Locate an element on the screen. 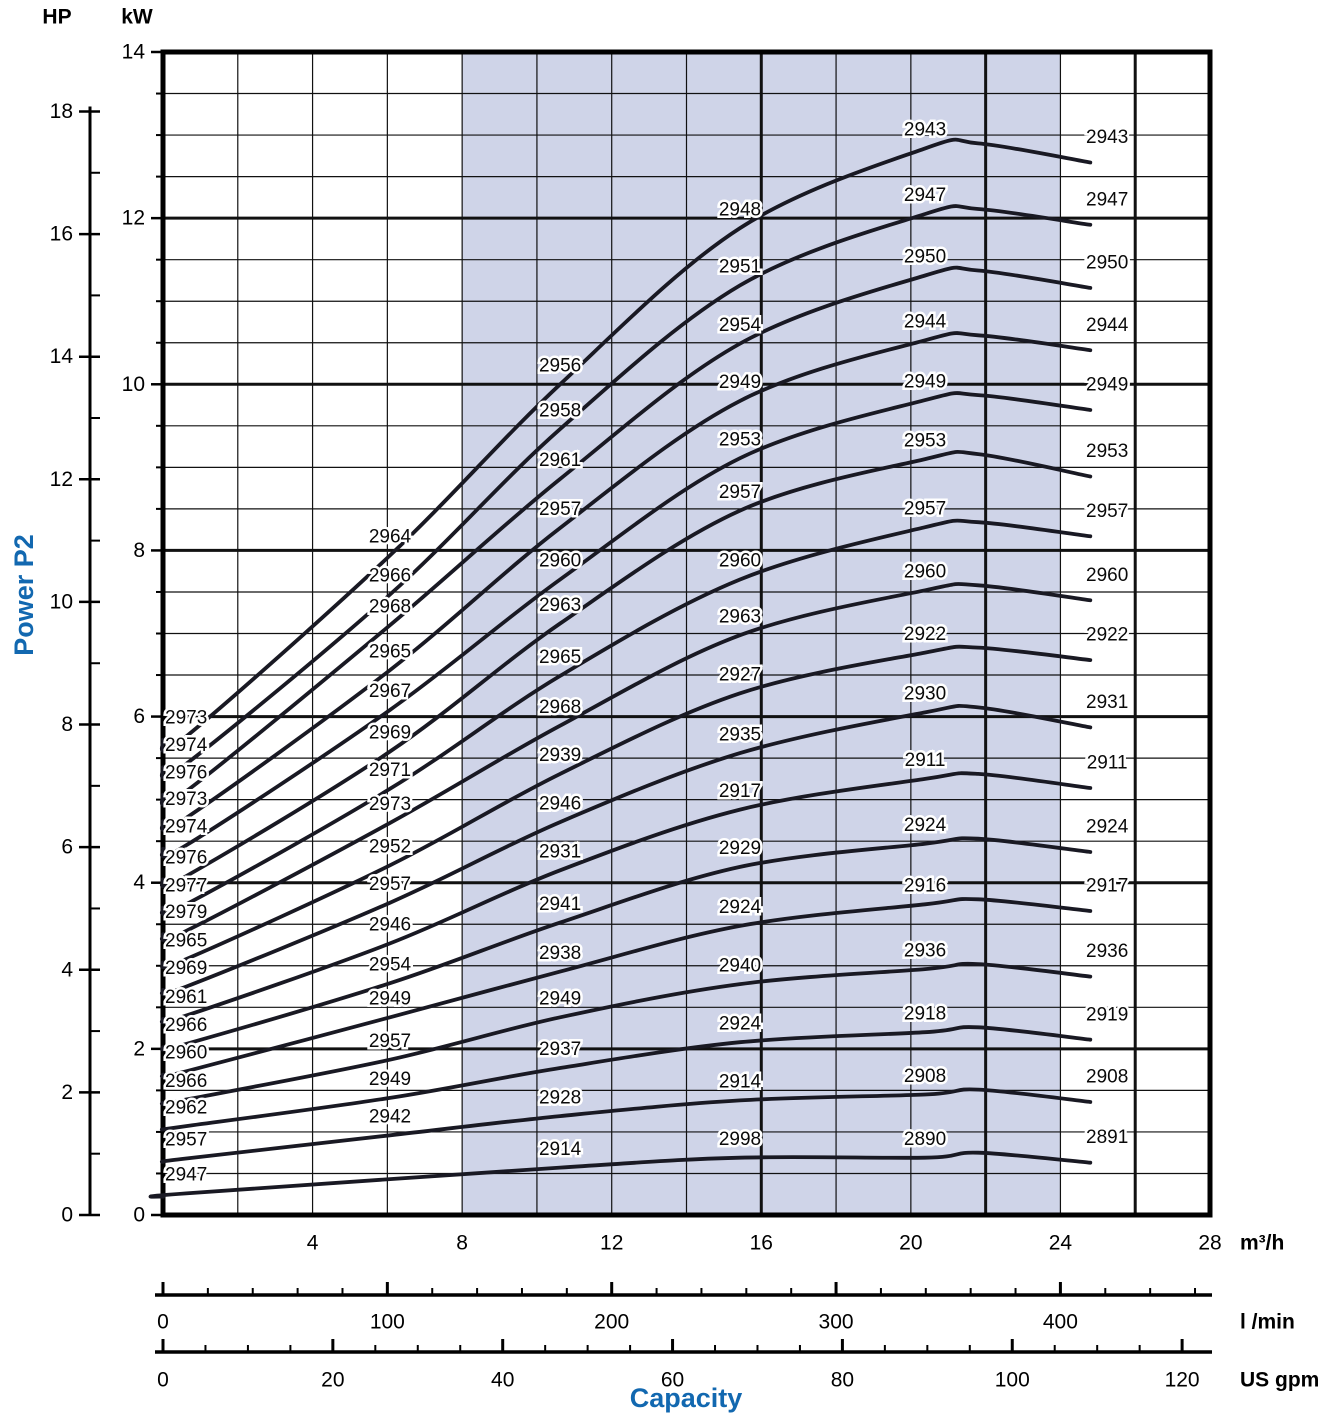 Image resolution: width=1321 pixels, height=1414 pixels. lmin-tick-label: 300 is located at coordinates (836, 1322).